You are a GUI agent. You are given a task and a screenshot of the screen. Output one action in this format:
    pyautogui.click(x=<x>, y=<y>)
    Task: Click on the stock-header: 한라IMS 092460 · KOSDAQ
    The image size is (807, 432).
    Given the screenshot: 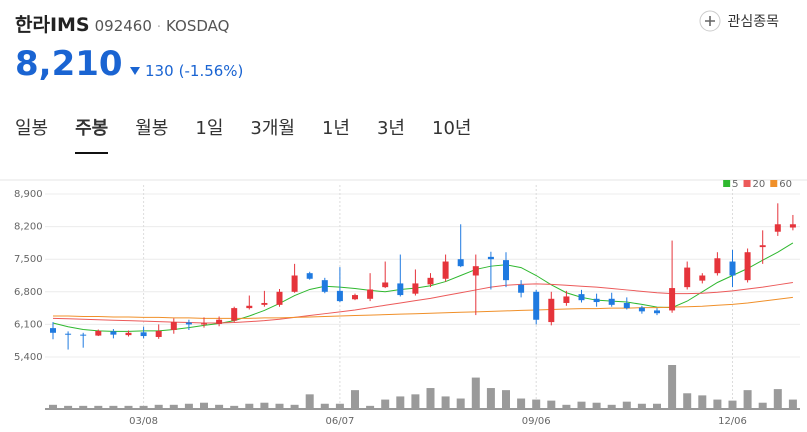 What is the action you would take?
    pyautogui.click(x=122, y=23)
    